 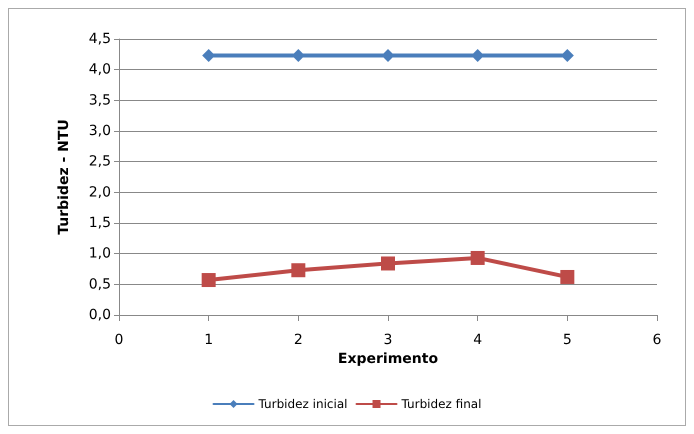 I want to click on x-tick-label: 3, so click(x=388, y=340).